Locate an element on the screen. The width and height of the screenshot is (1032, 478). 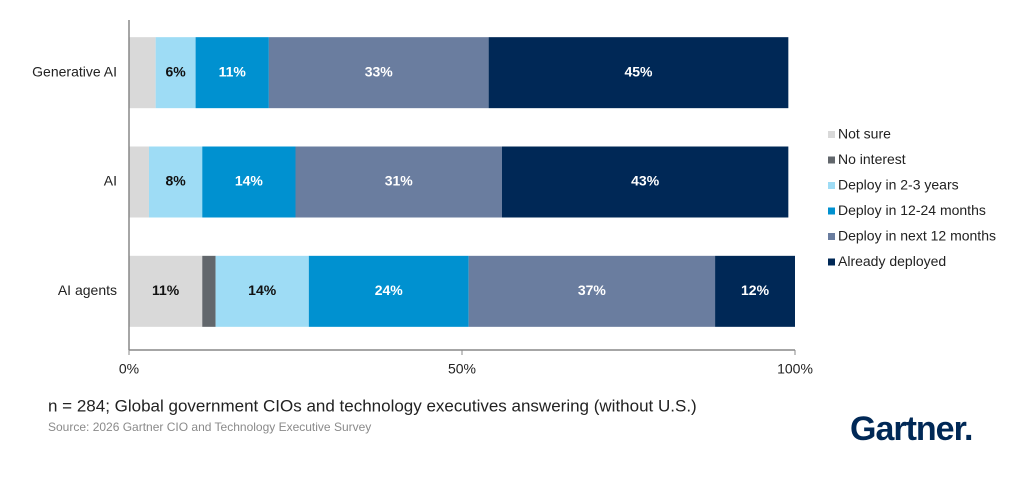
legend-label: Deploy in 12-24 months is located at coordinates (912, 210).